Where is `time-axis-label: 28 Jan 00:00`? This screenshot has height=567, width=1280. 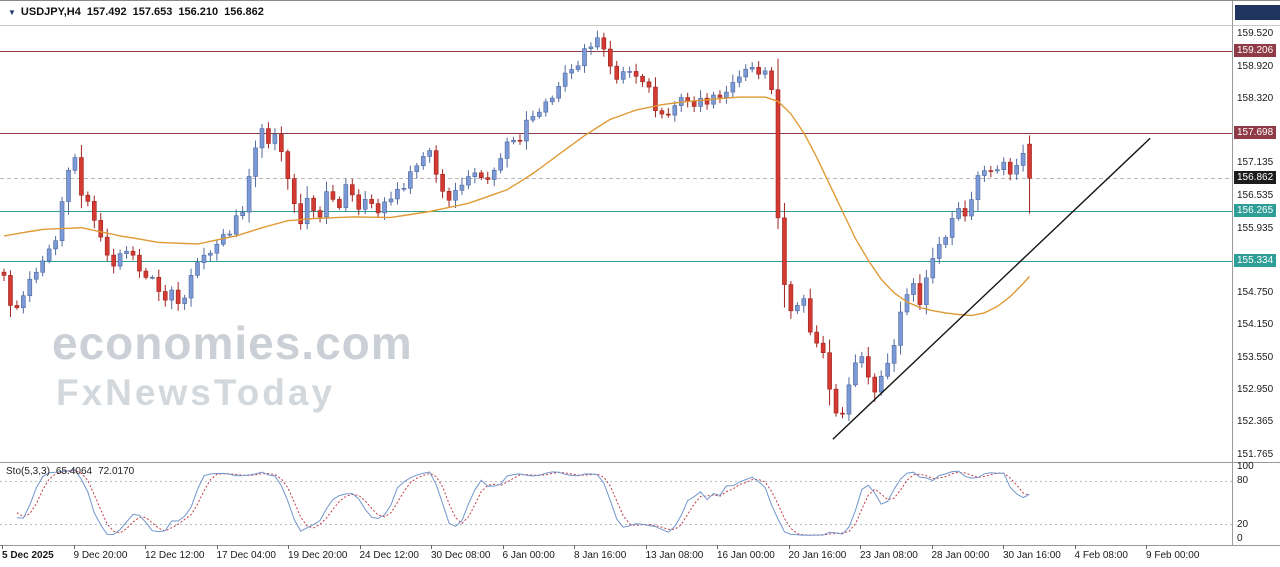
time-axis-label: 28 Jan 00:00 is located at coordinates (960, 555).